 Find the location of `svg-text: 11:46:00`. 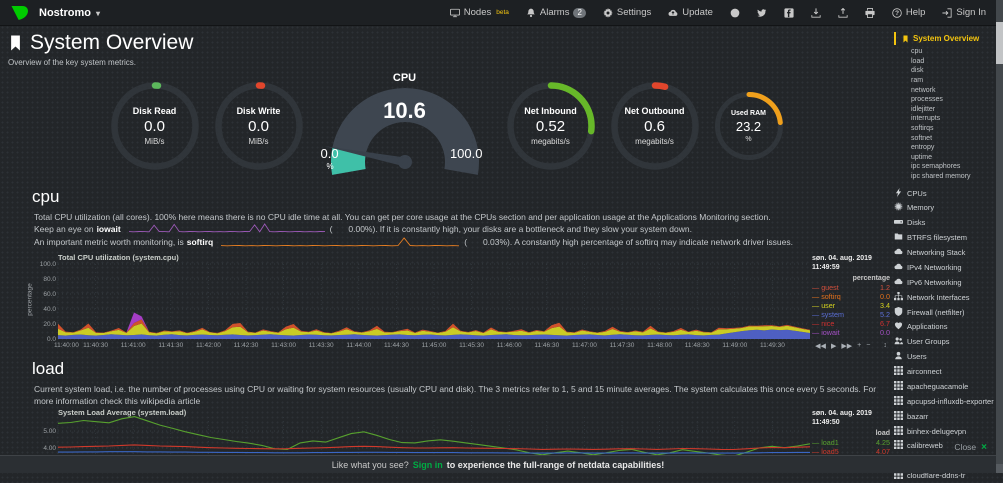

svg-text: 11:46:00 is located at coordinates (509, 345).